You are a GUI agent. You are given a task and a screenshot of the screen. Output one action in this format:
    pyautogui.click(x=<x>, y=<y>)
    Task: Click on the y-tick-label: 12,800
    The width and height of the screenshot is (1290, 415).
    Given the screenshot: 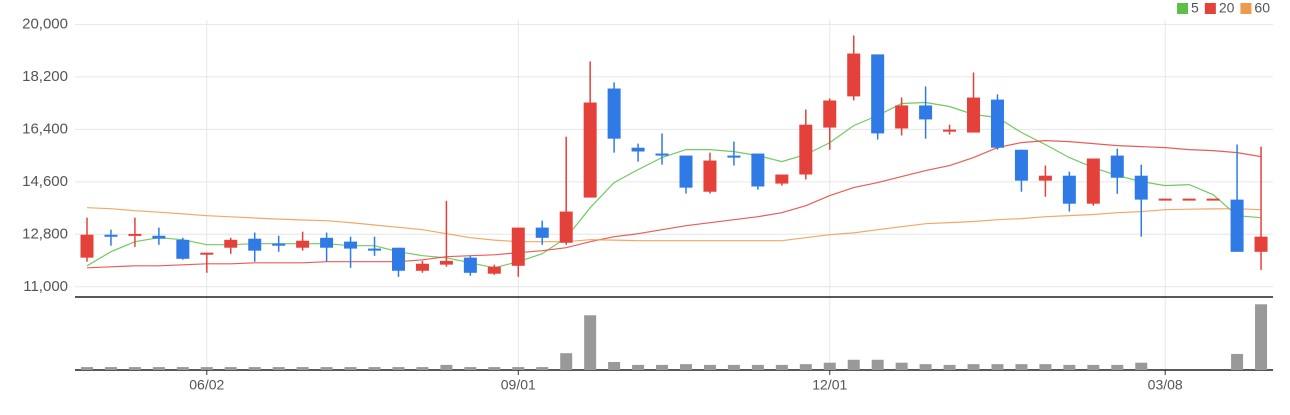 What is the action you would take?
    pyautogui.click(x=45, y=233)
    